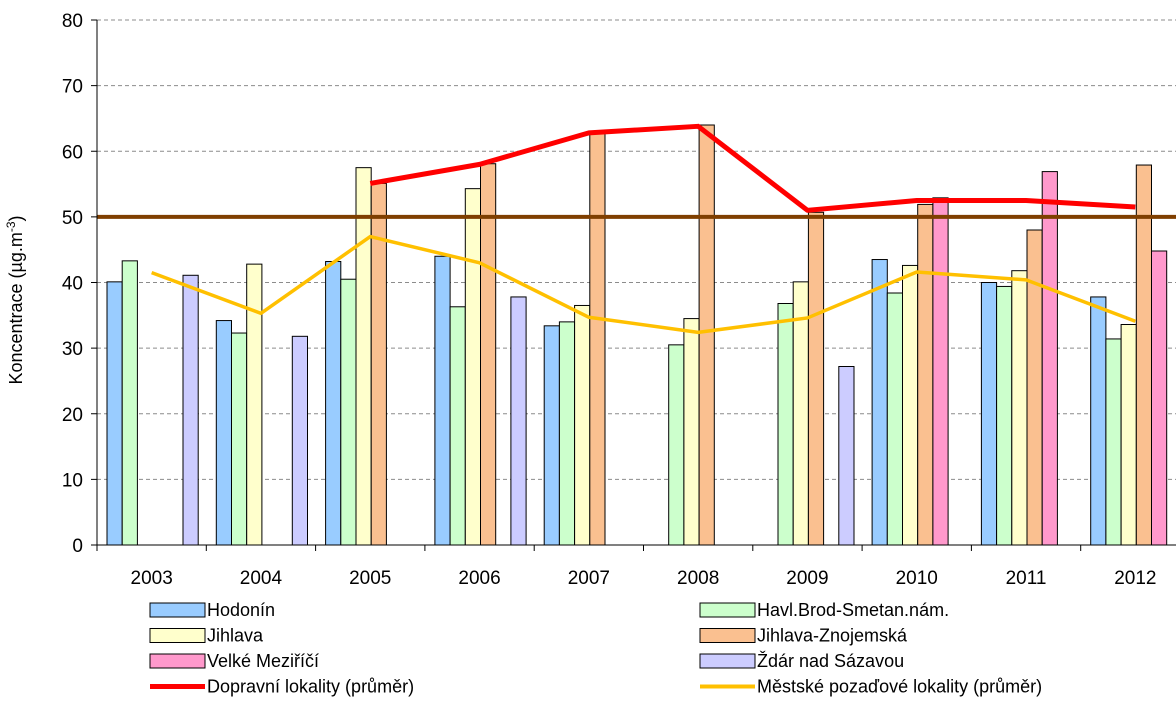 Image resolution: width=1176 pixels, height=717 pixels. I want to click on legend-item-3: Jihlava-Znojemská, so click(803, 636).